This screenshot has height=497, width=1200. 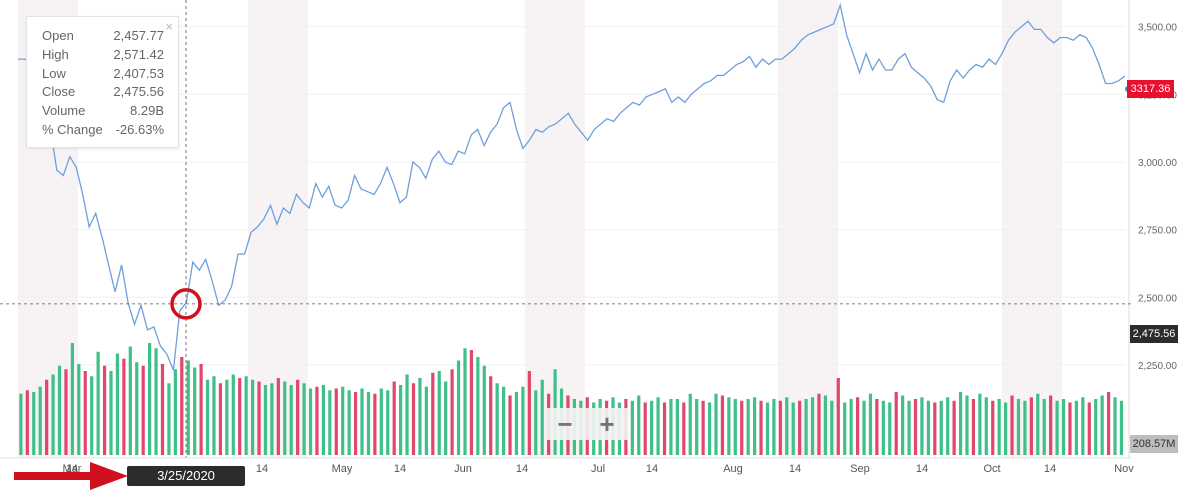 What do you see at coordinates (1150, 89) in the screenshot?
I see `last-price-badge: 3317.36` at bounding box center [1150, 89].